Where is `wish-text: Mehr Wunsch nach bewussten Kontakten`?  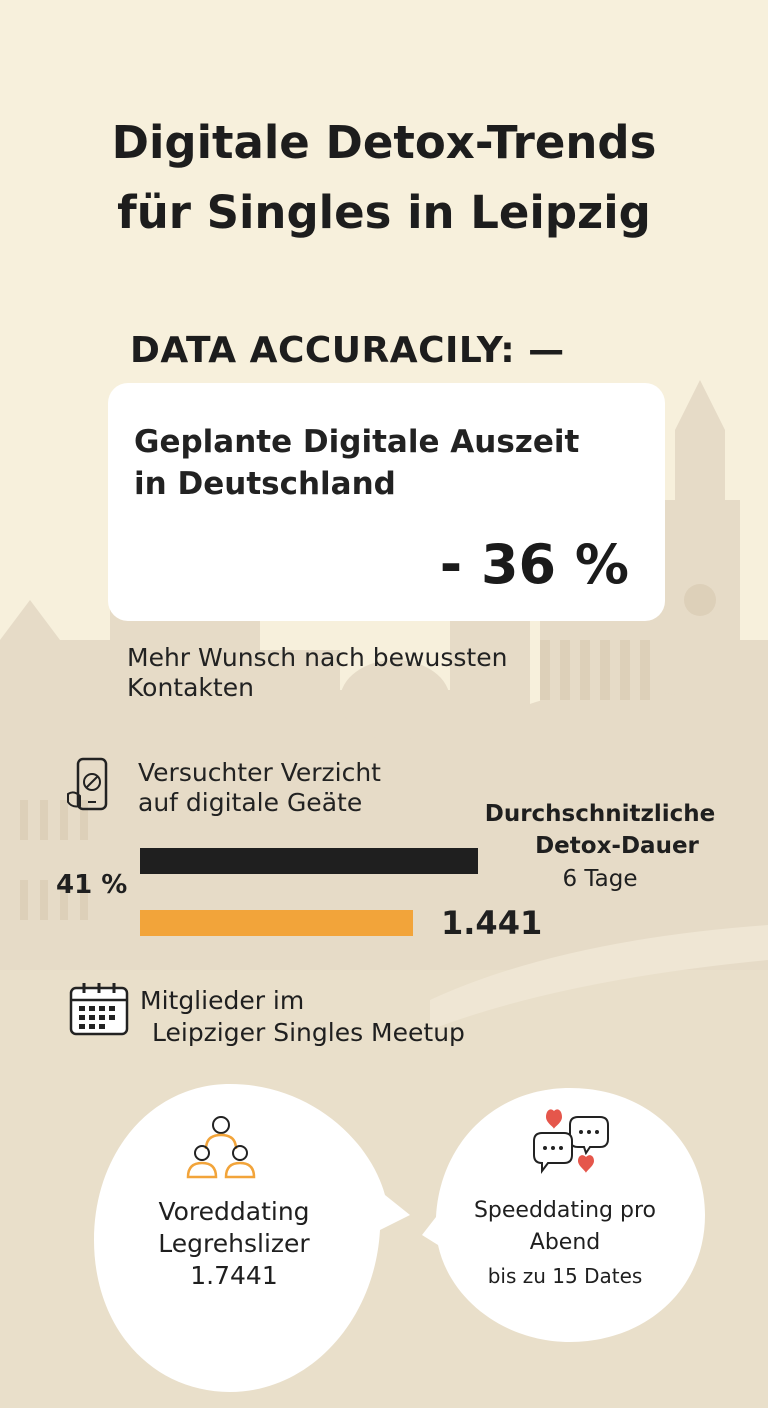 wish-text: Mehr Wunsch nach bewussten Kontakten is located at coordinates (317, 672).